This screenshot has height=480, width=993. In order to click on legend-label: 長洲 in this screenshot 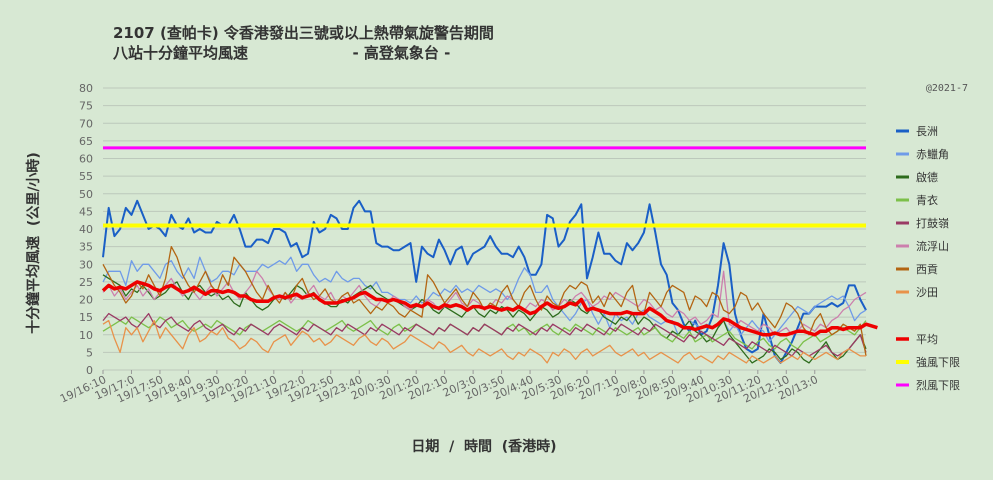, I will do `click(927, 131)`.